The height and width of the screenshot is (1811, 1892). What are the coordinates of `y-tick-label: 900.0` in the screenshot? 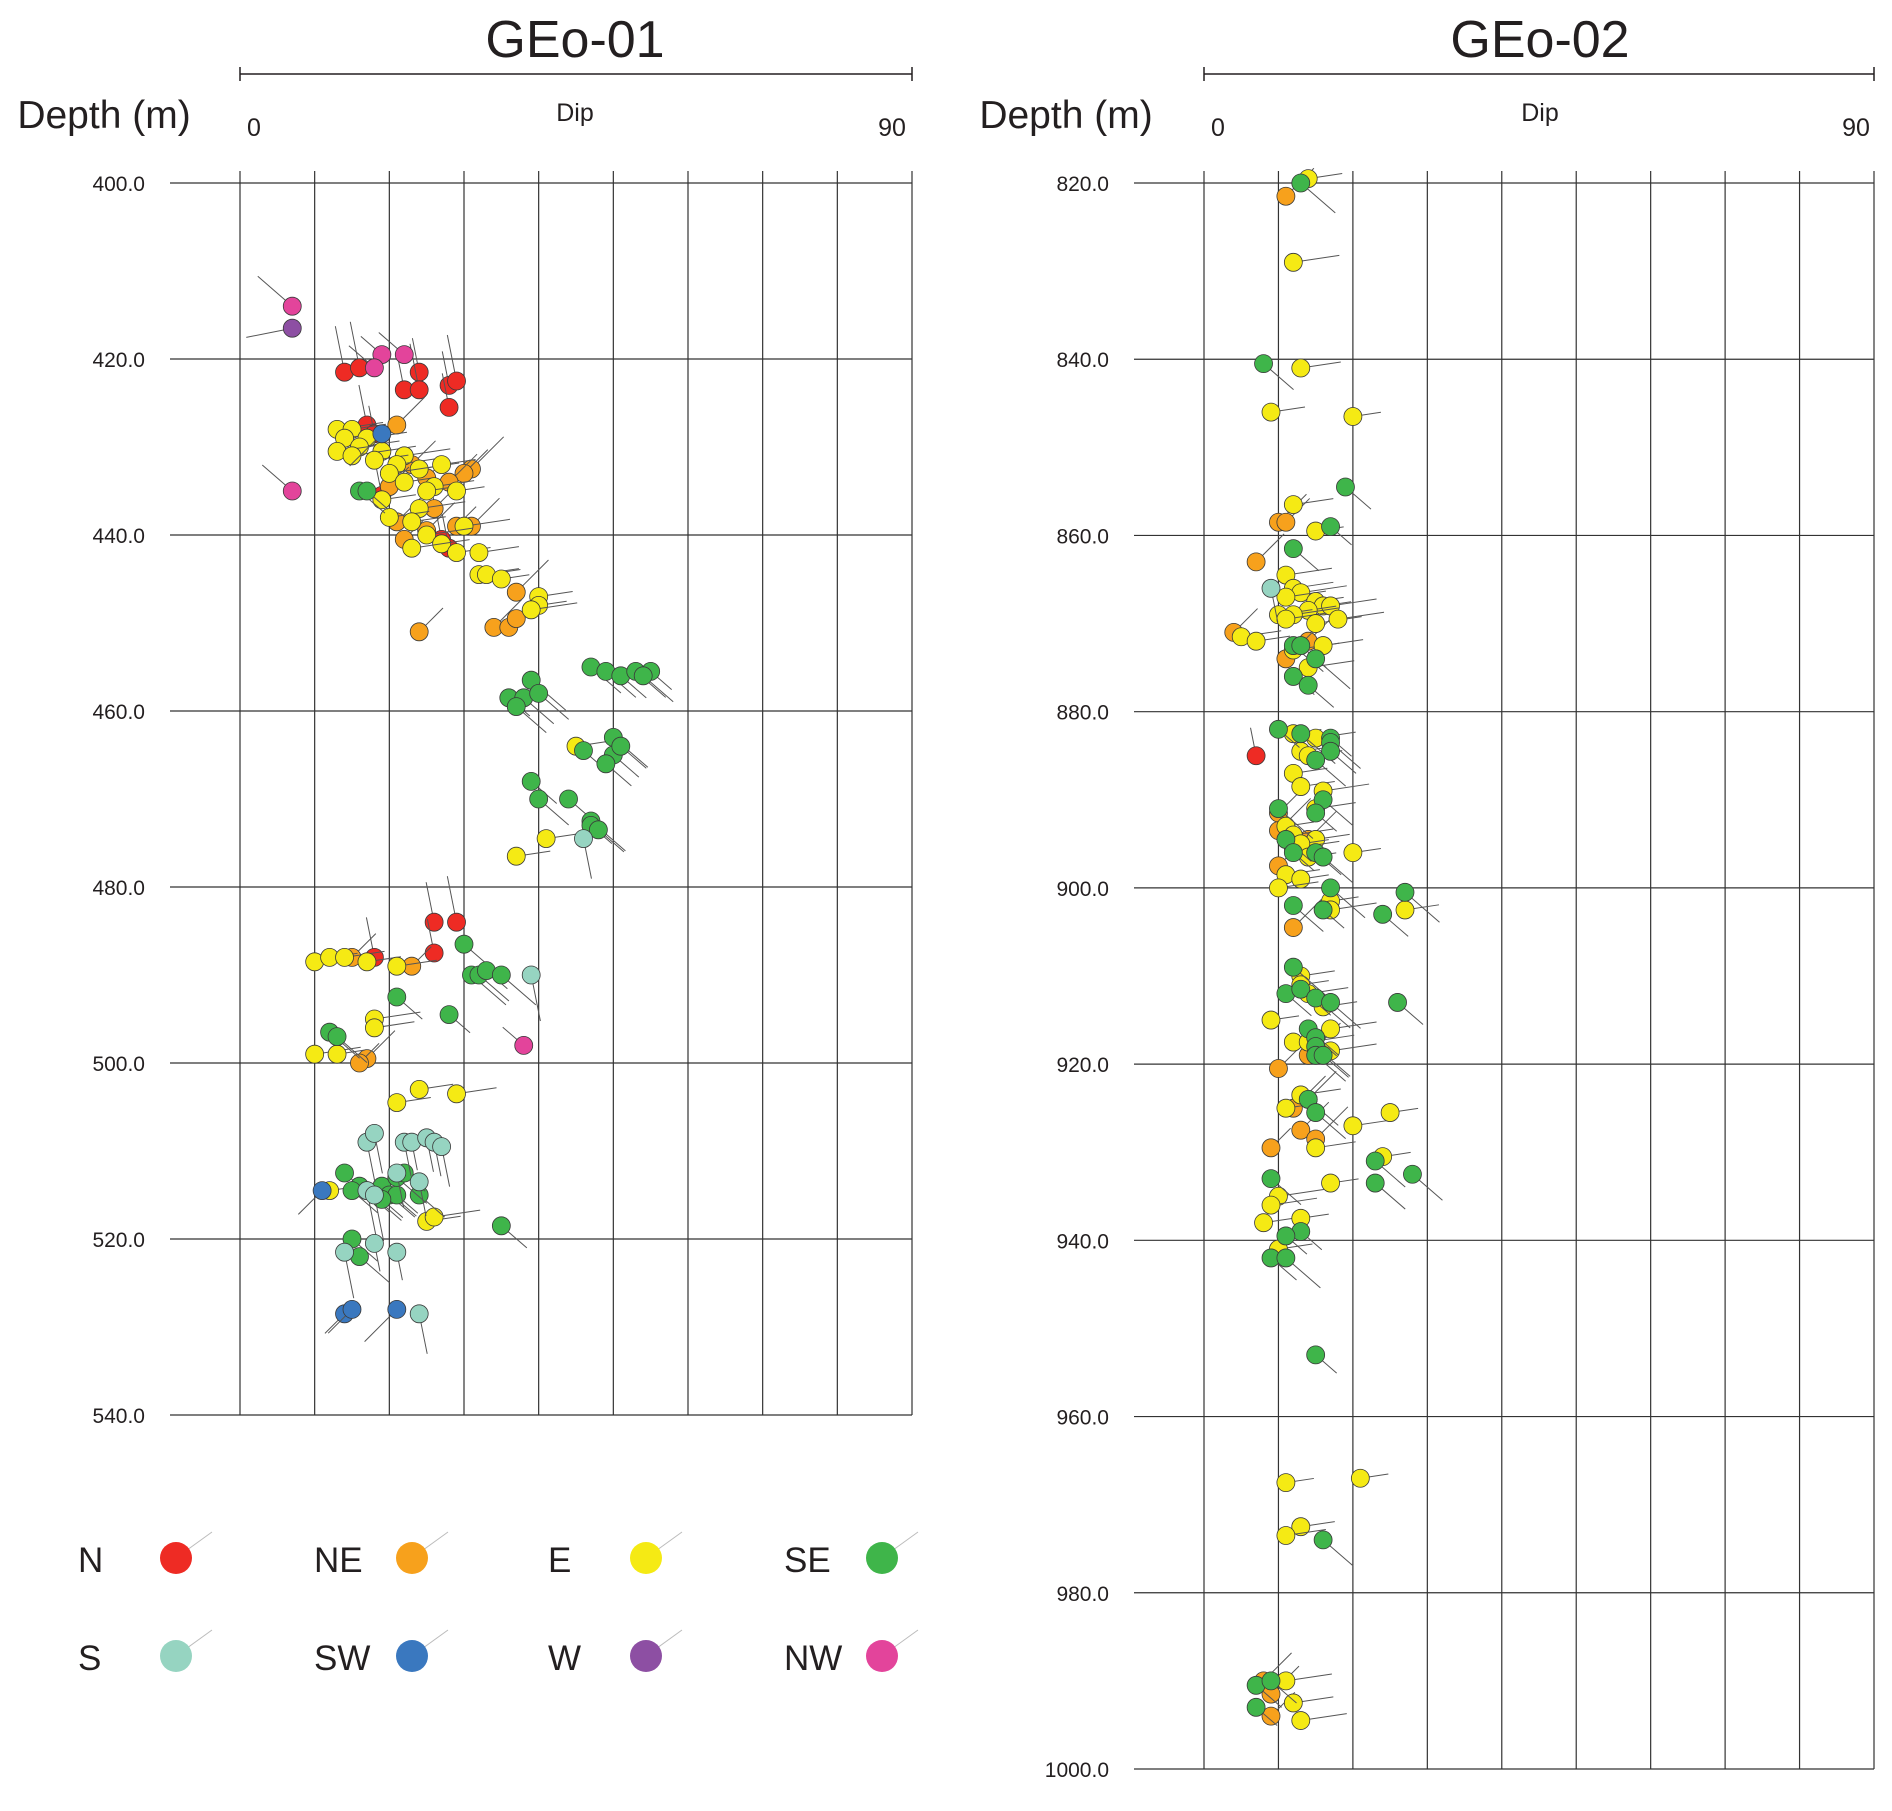 It's located at (1082, 889).